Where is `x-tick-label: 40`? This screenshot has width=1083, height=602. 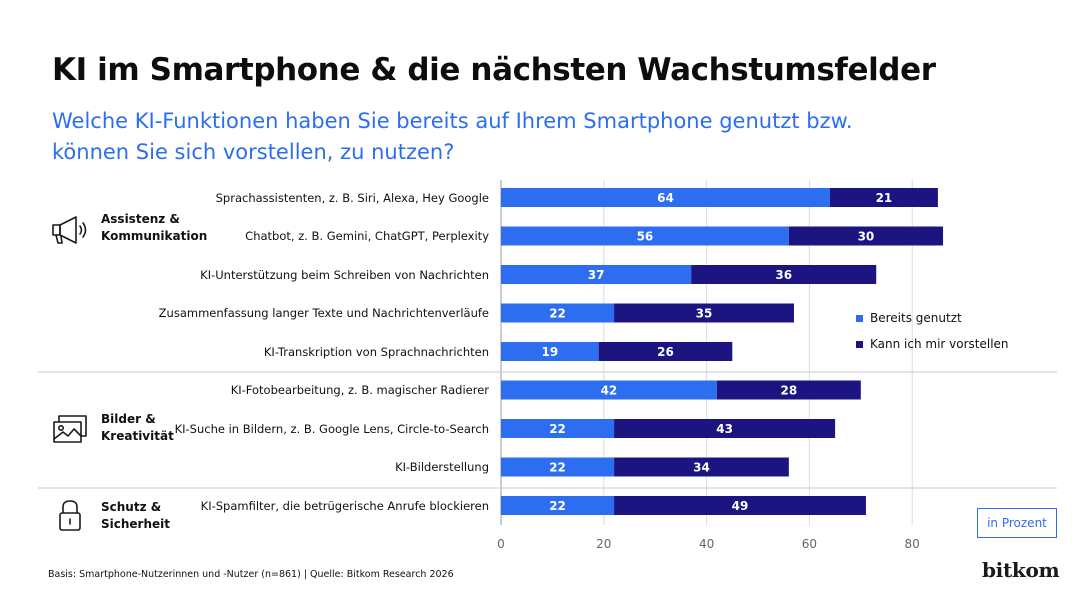 x-tick-label: 40 is located at coordinates (706, 544).